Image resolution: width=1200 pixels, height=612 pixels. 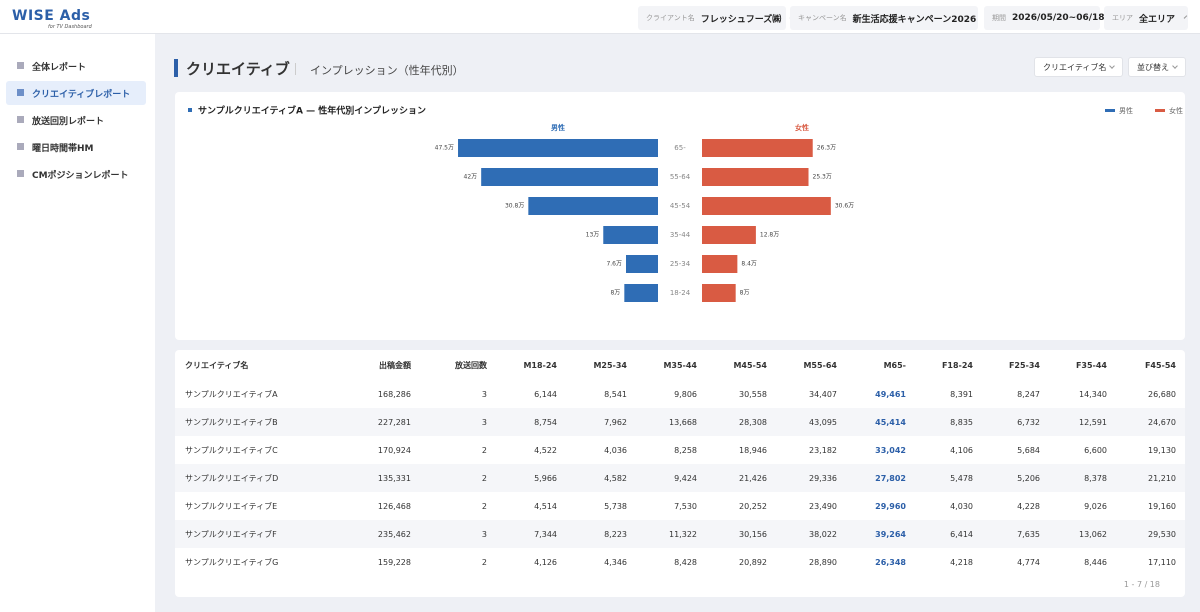 I want to click on table-cell: 6,732, so click(x=1015, y=422).